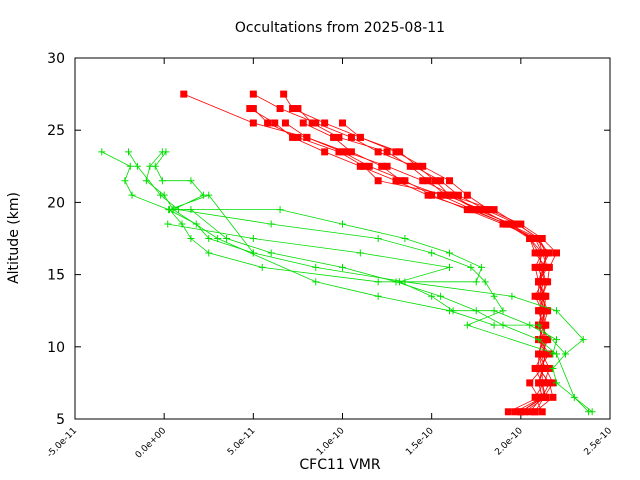 The width and height of the screenshot is (640, 480). I want to click on x-tick-label: 0.0e+00, so click(151, 443).